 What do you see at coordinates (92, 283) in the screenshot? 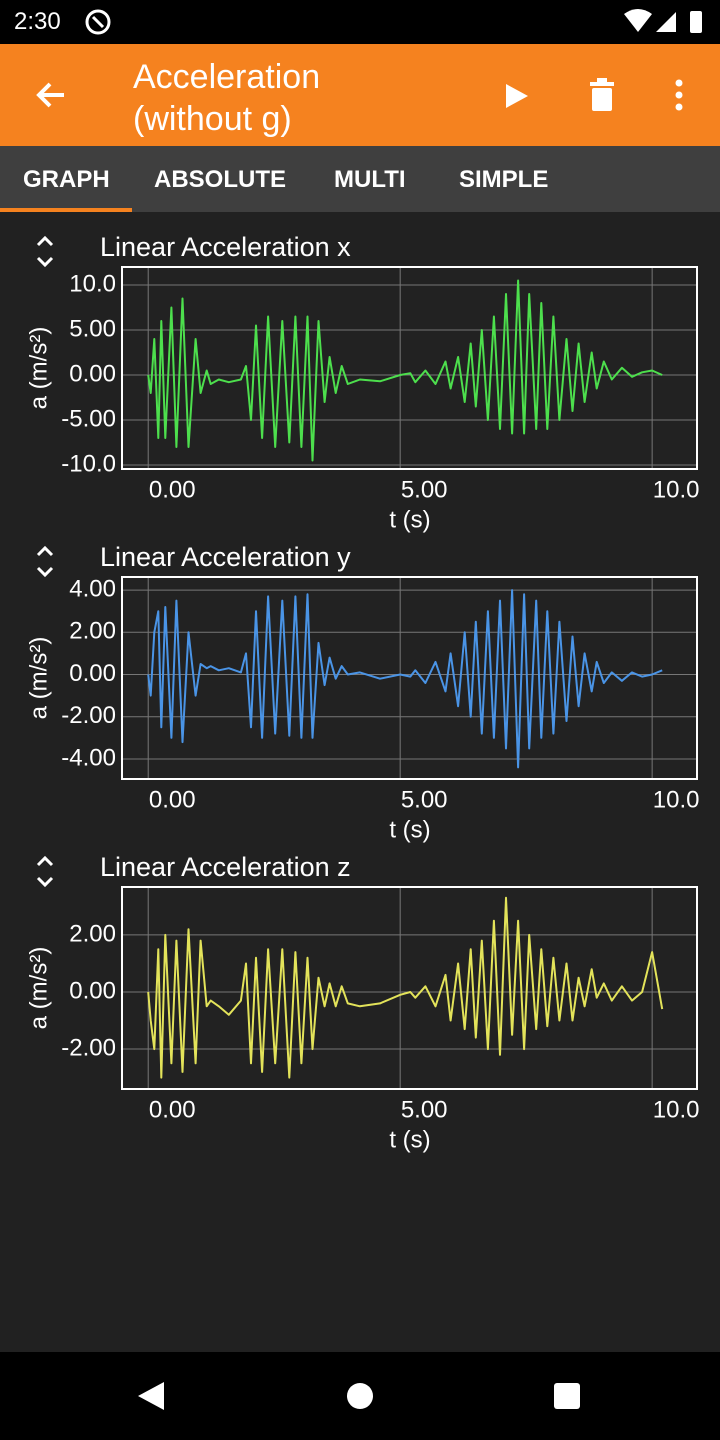
I see `y-tick-label: 10.0` at bounding box center [92, 283].